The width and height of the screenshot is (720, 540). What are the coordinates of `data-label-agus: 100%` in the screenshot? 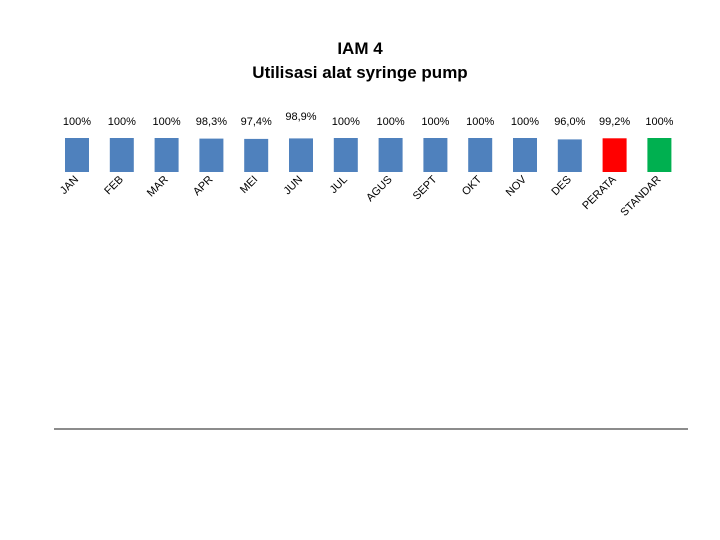 It's located at (391, 122).